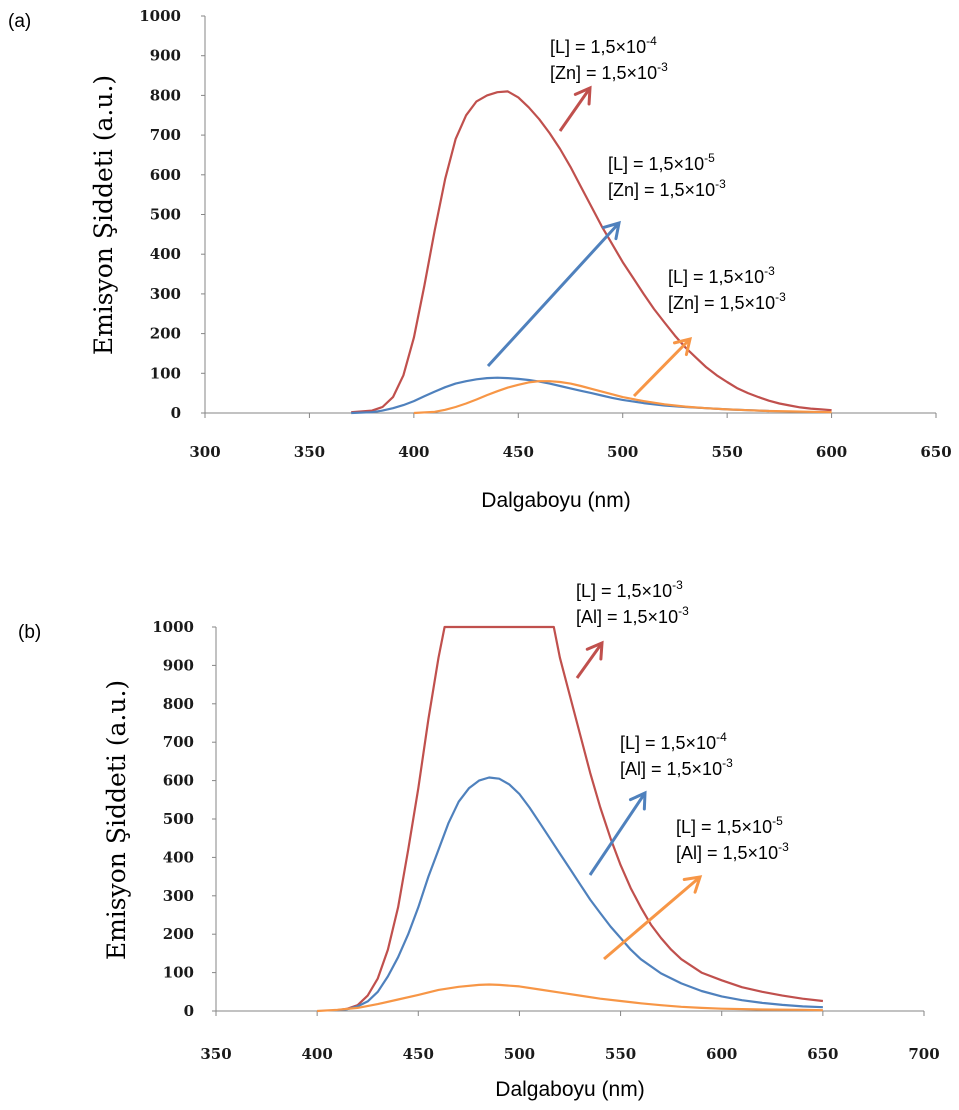 This screenshot has width=959, height=1110. Describe the element at coordinates (632, 628) in the screenshot. I see `annotation-red: [L] = 1,5×10-3 [Al] = 1,5×10-3` at that location.